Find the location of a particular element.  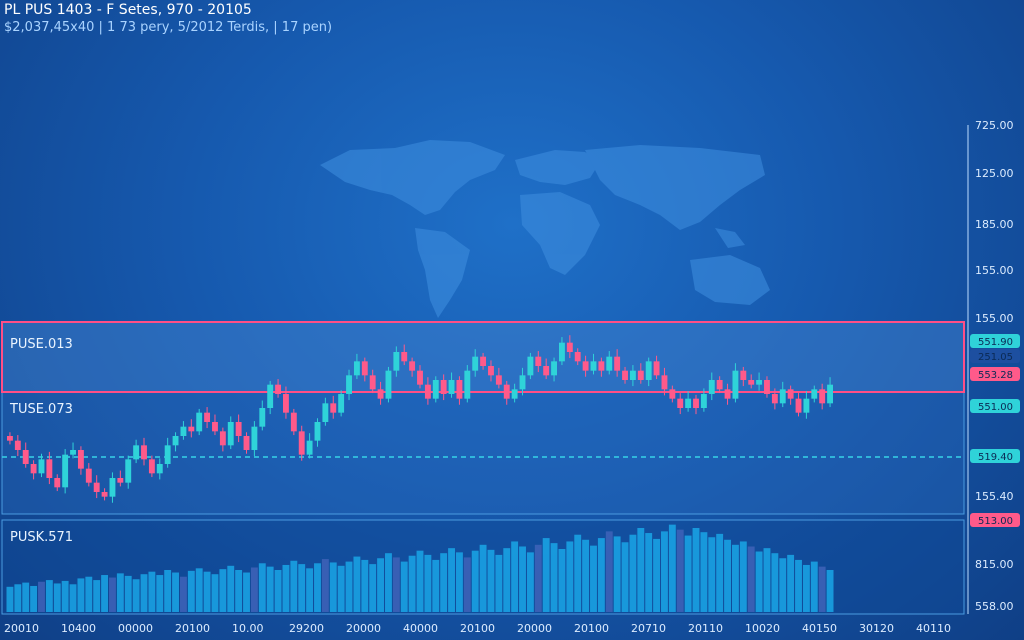

price-tag: 251.05 is located at coordinates (995, 356).